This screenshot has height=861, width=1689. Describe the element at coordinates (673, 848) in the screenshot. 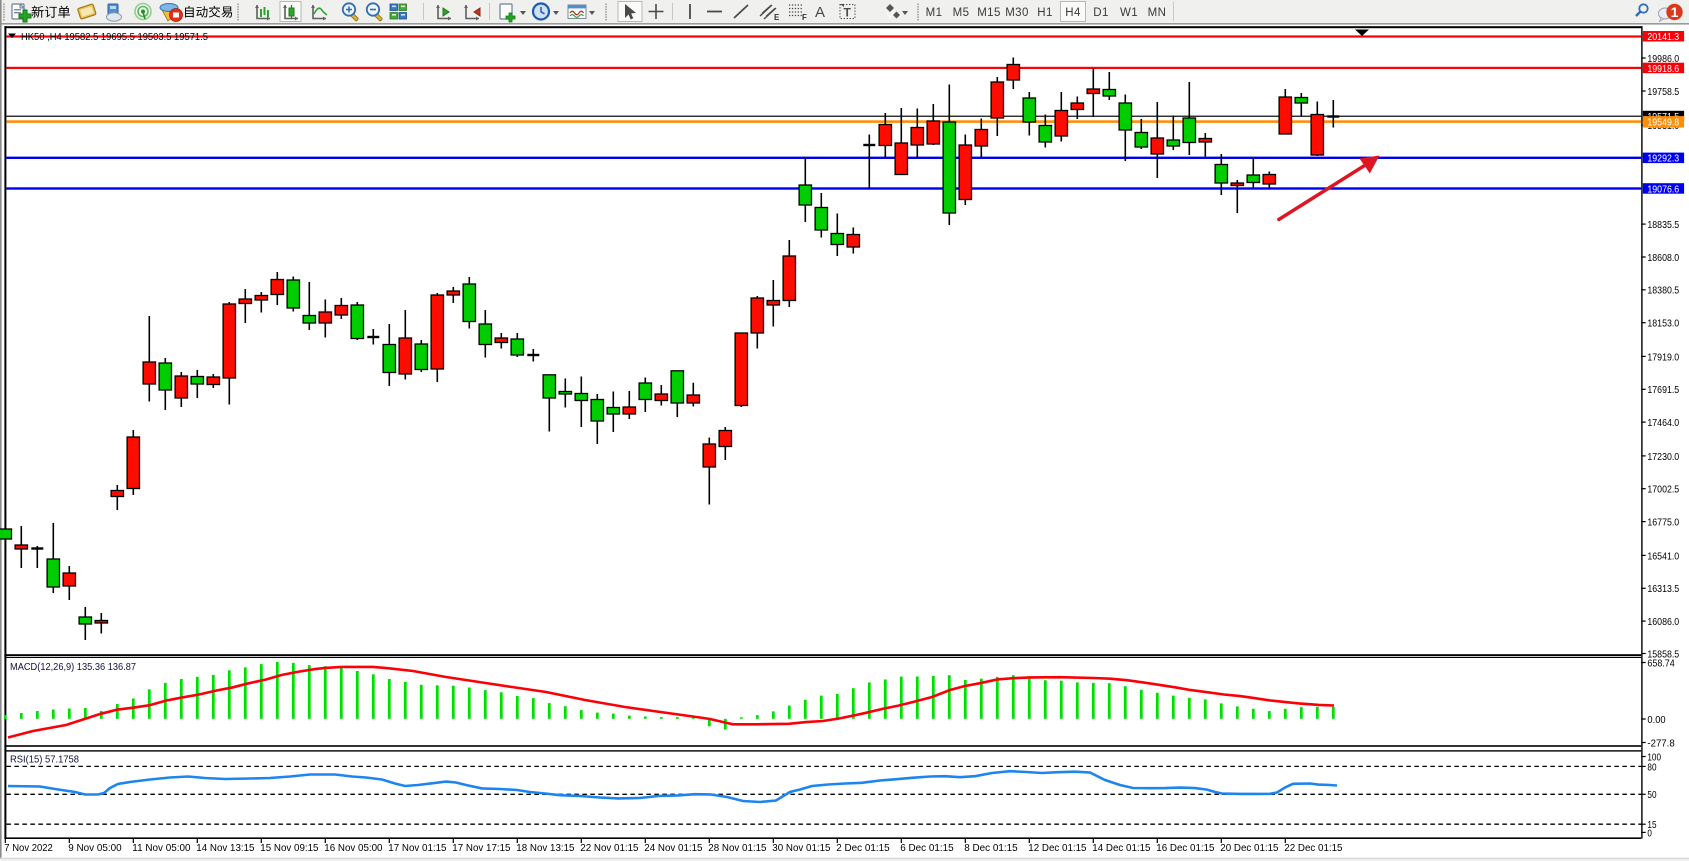

I see `svg-text: 24 Nov 01:15` at that location.